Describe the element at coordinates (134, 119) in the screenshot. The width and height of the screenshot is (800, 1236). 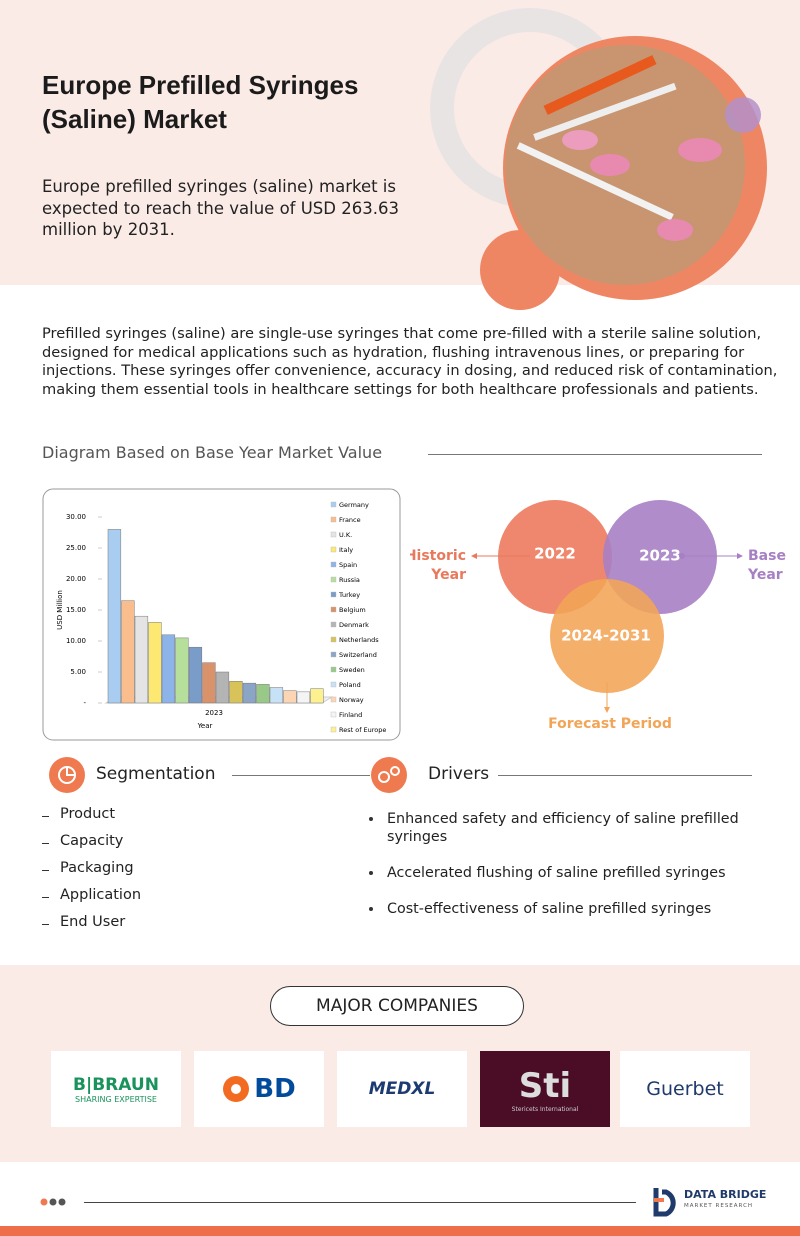
I see `title-line: (Saline) Market` at that location.